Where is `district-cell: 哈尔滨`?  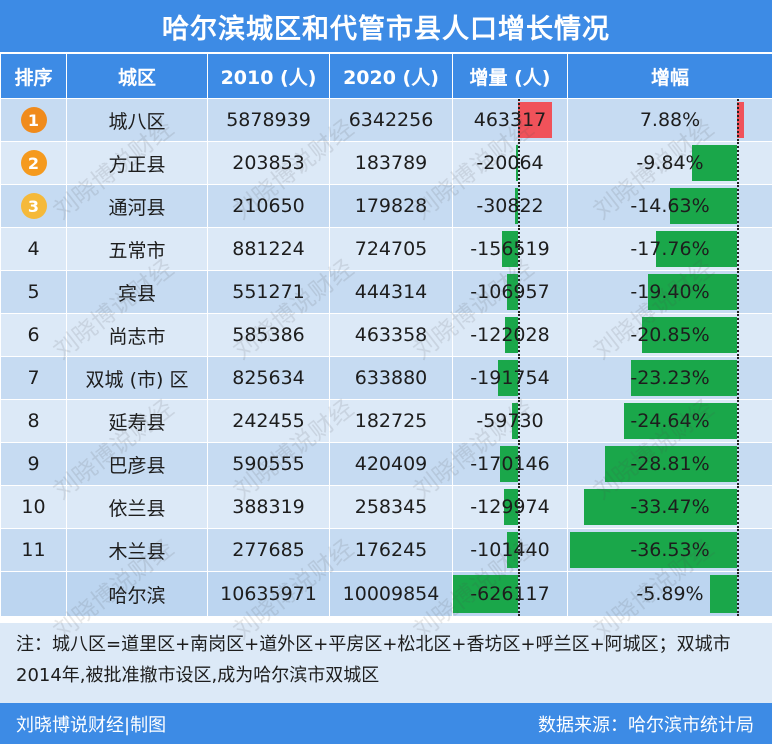
district-cell: 哈尔滨 is located at coordinates (137, 594).